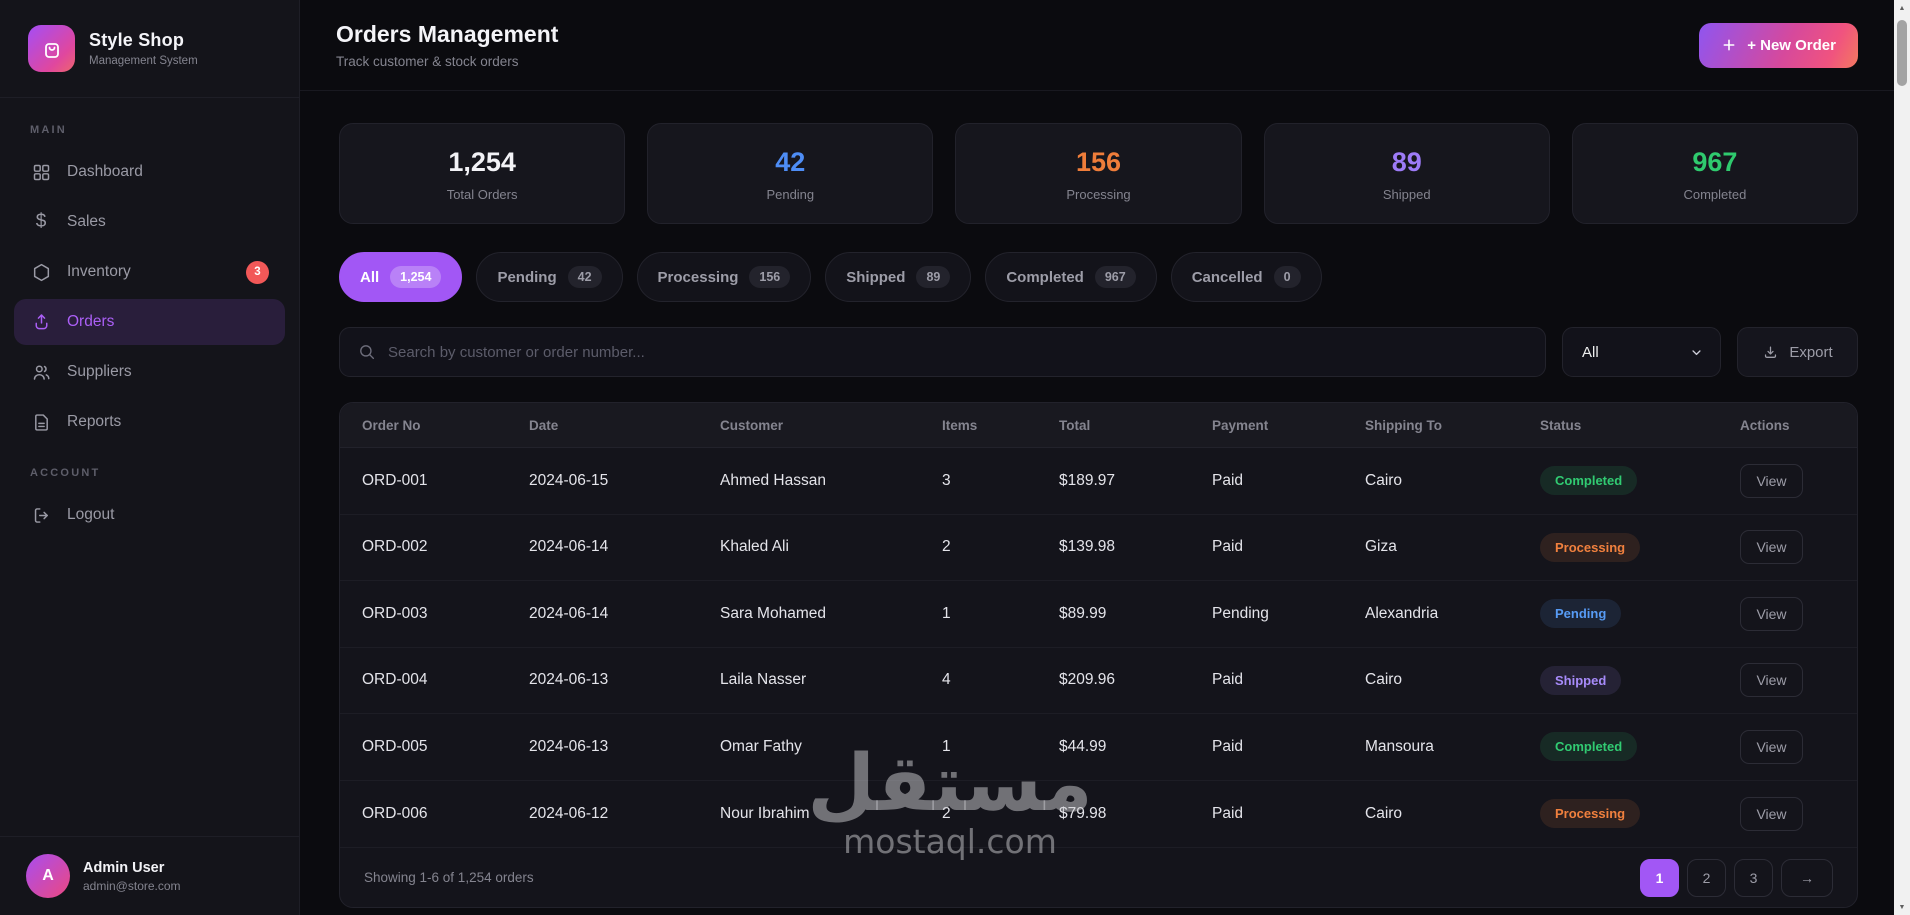 The height and width of the screenshot is (915, 1910). I want to click on filter-tab: Pending 42, so click(549, 277).